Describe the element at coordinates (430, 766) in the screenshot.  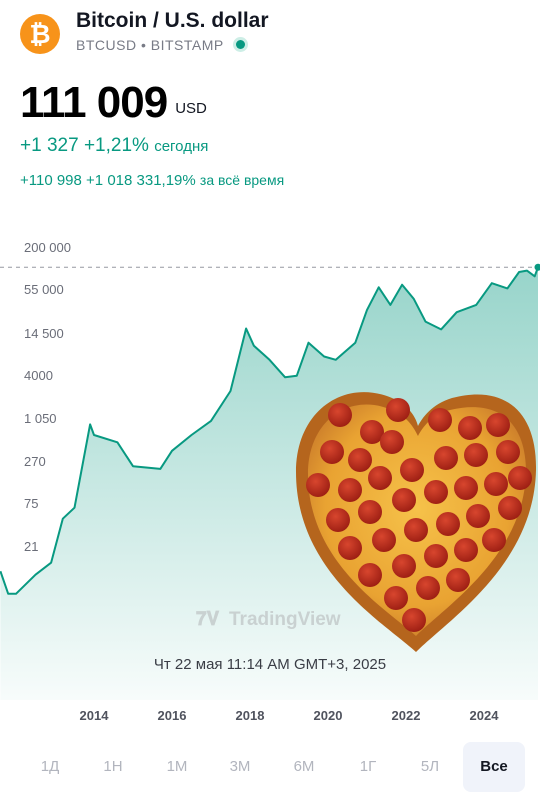
I see `tab-5y: 5Л` at that location.